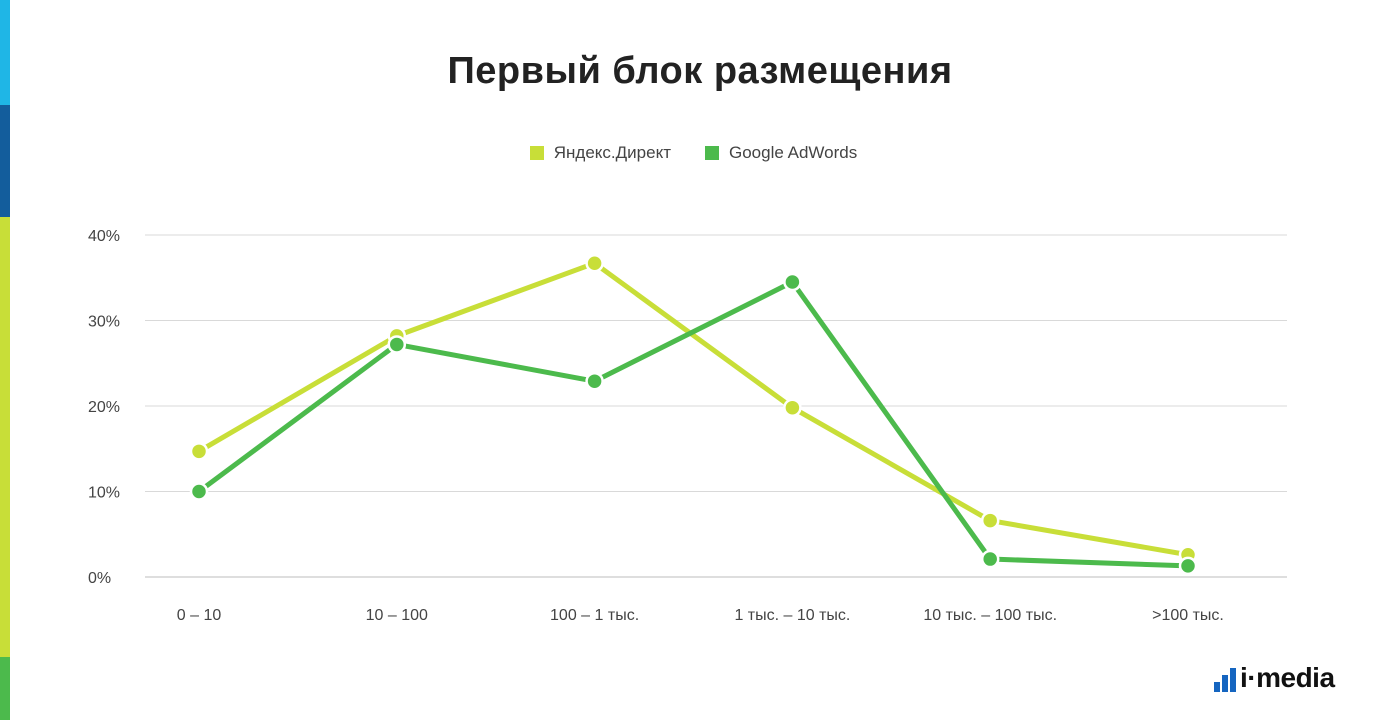  What do you see at coordinates (104, 236) in the screenshot?
I see `y-tick-label: 40%` at bounding box center [104, 236].